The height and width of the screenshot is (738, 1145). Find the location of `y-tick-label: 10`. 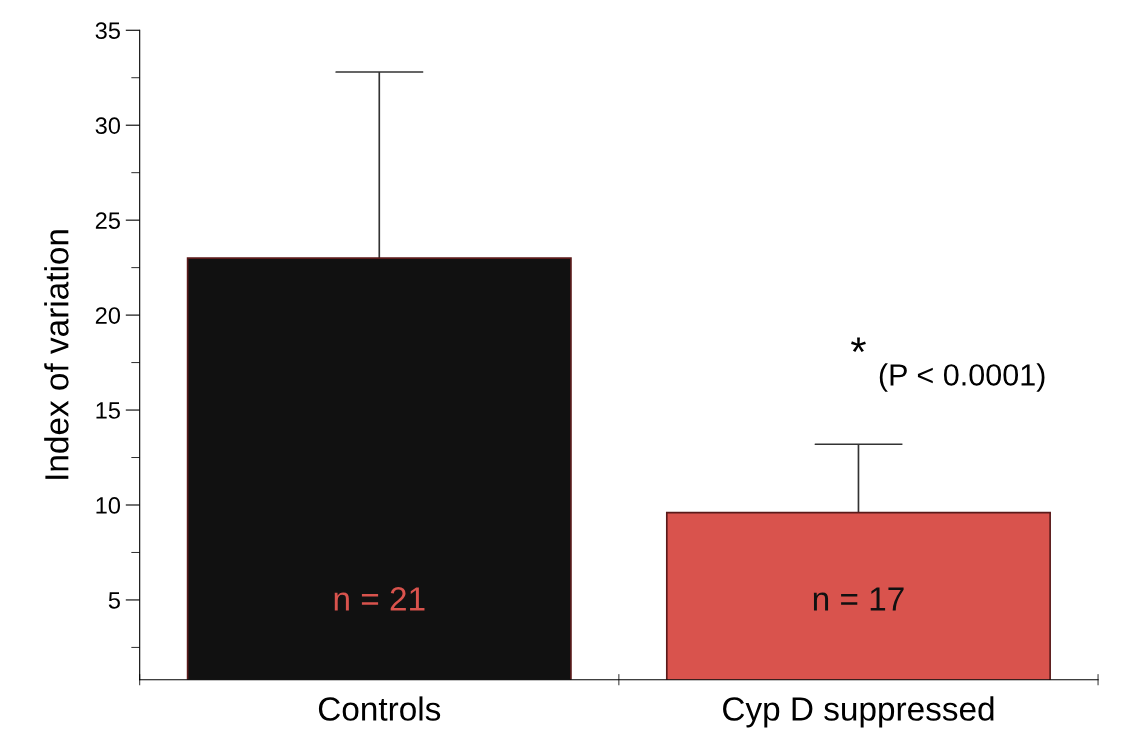

y-tick-label: 10 is located at coordinates (108, 505).